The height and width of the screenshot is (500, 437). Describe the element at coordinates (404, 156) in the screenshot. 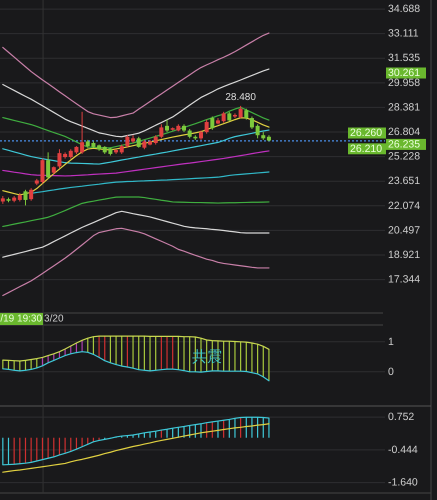

I see `y-tick-label: 25.228` at that location.